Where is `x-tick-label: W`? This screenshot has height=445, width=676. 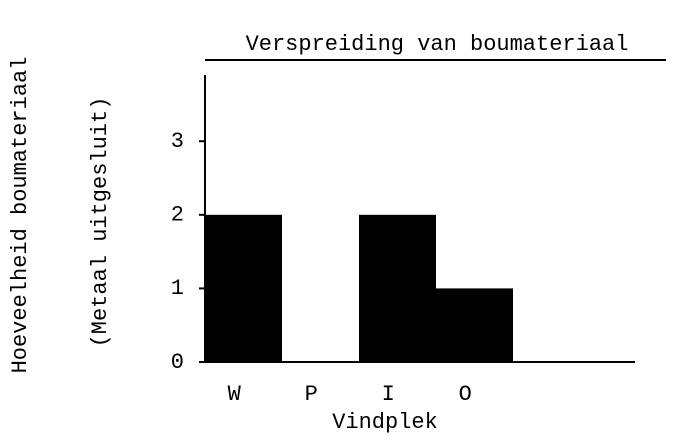 x-tick-label: W is located at coordinates (235, 394).